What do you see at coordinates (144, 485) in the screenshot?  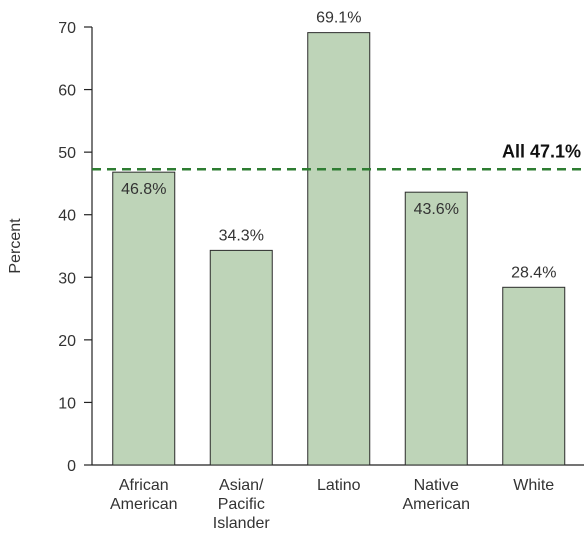 I see `x-category-label-line: African` at bounding box center [144, 485].